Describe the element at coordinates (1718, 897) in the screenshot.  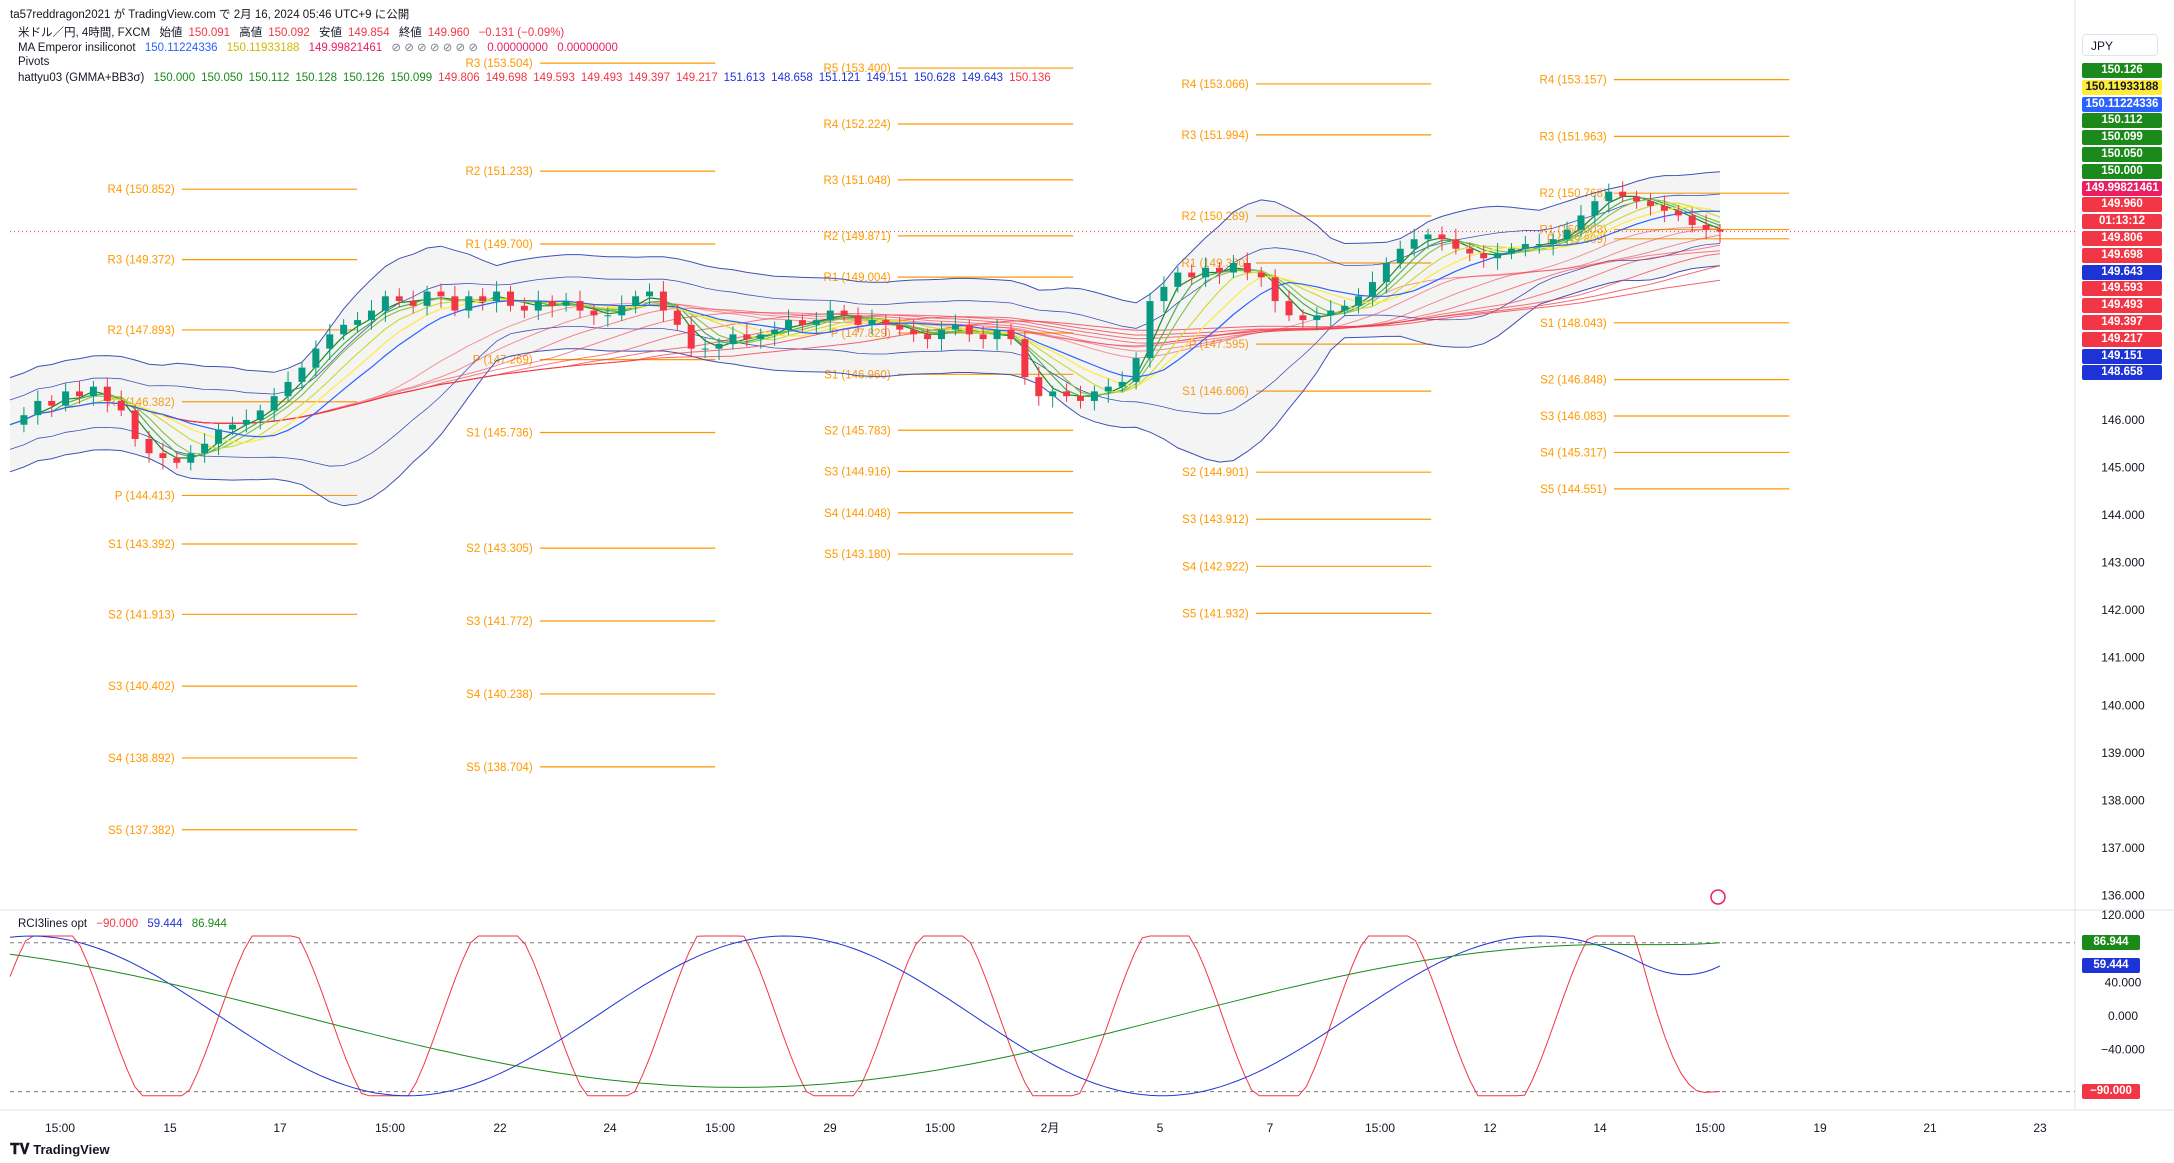
I see `alert-icon` at that location.